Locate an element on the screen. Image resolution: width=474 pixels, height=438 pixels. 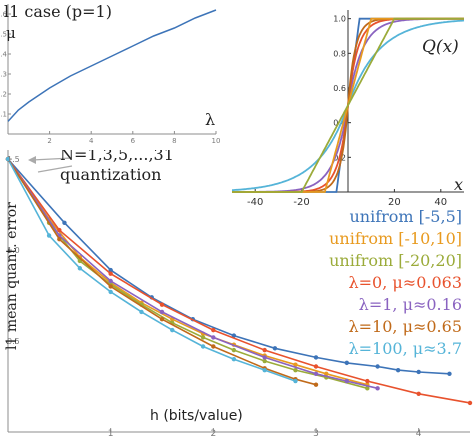
inset2-xtick-label: 40 is located at coordinates (440, 202).